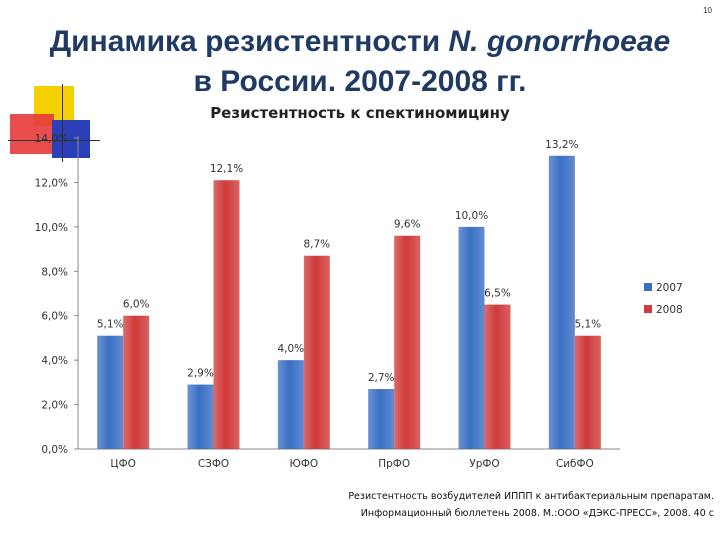  What do you see at coordinates (471, 216) in the screenshot?
I see `data-label: 10,0%` at bounding box center [471, 216].